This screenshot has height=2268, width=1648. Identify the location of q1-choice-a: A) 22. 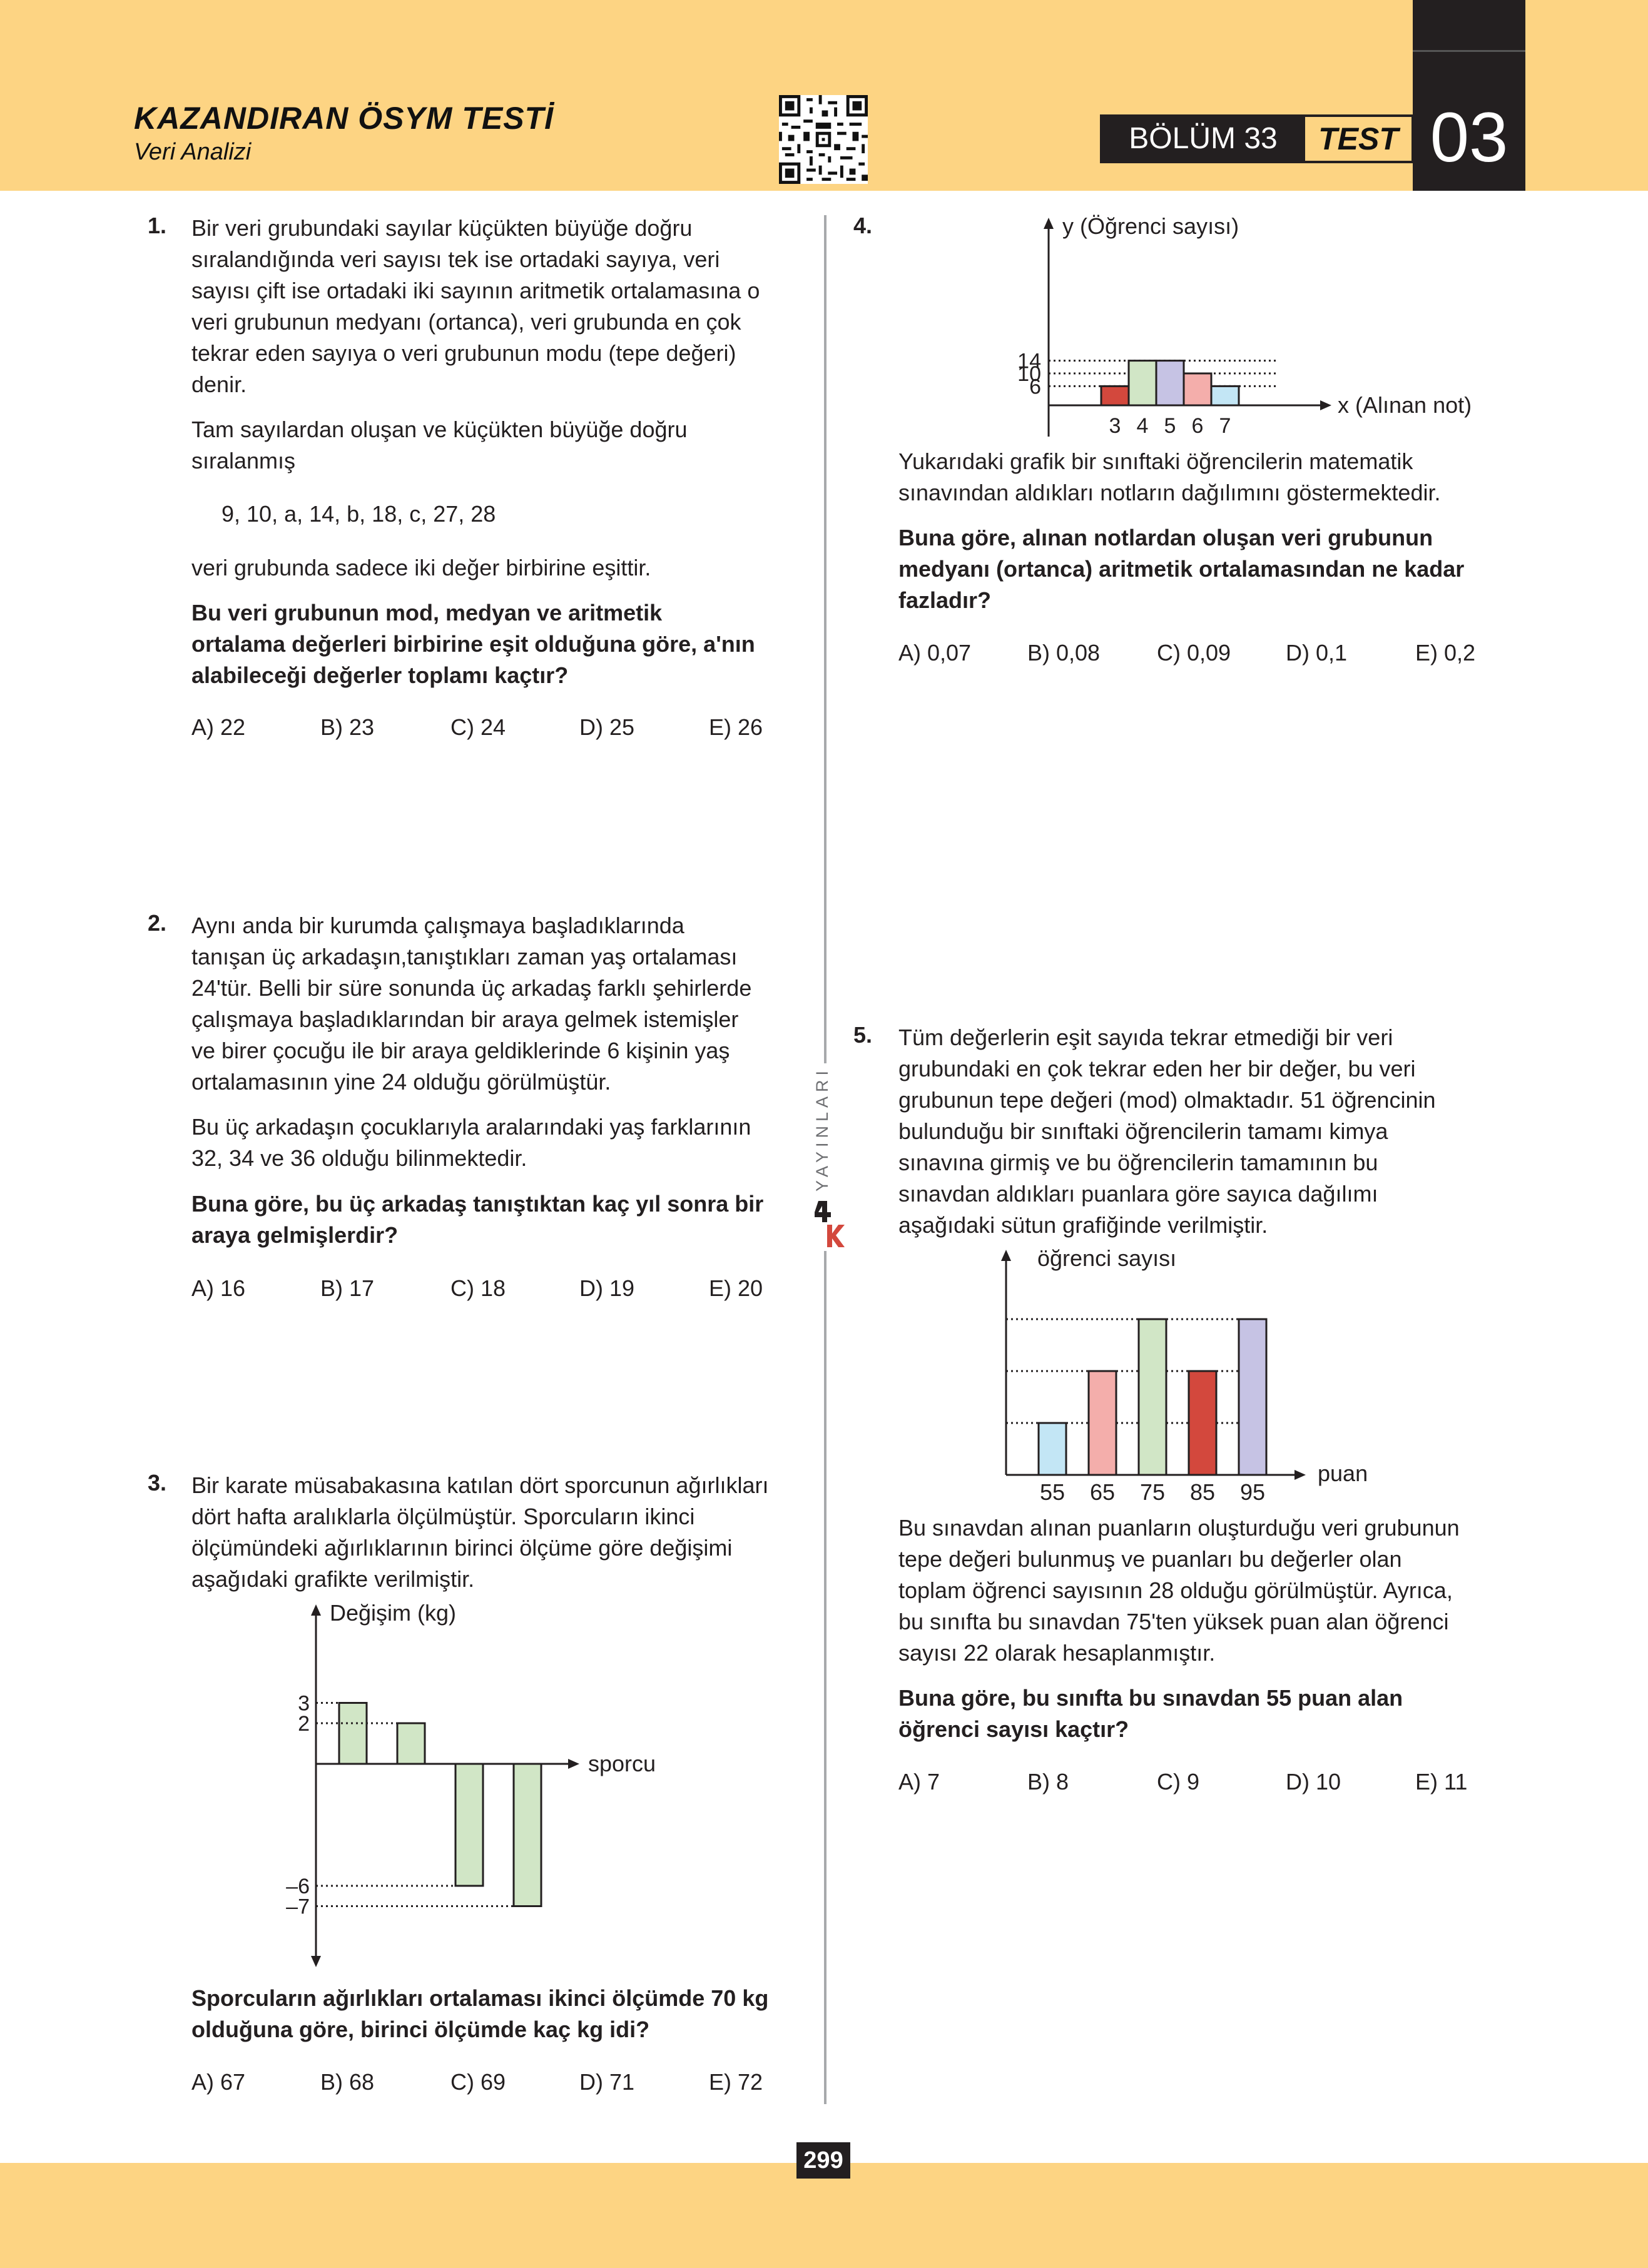
(218, 727).